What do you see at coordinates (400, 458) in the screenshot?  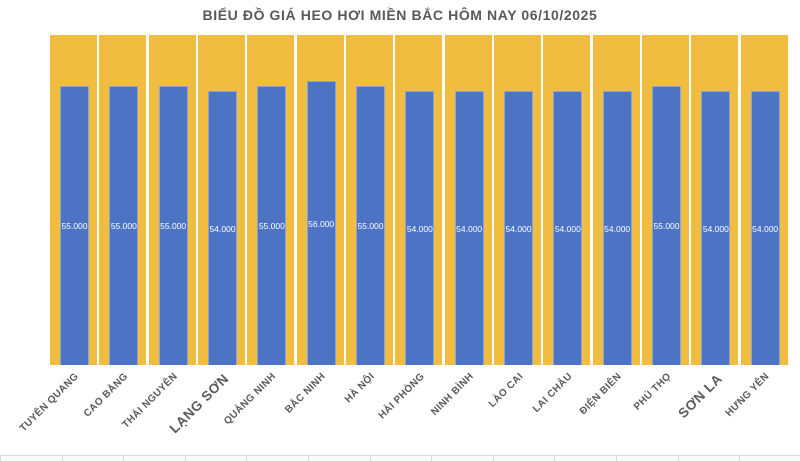 I see `spreadsheet-row-strip` at bounding box center [400, 458].